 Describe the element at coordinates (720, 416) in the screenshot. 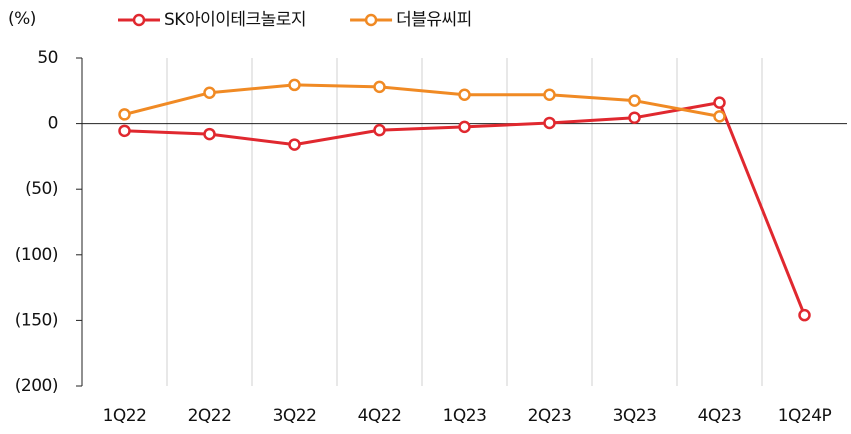

I see `x-tick-label: 4Q23` at that location.